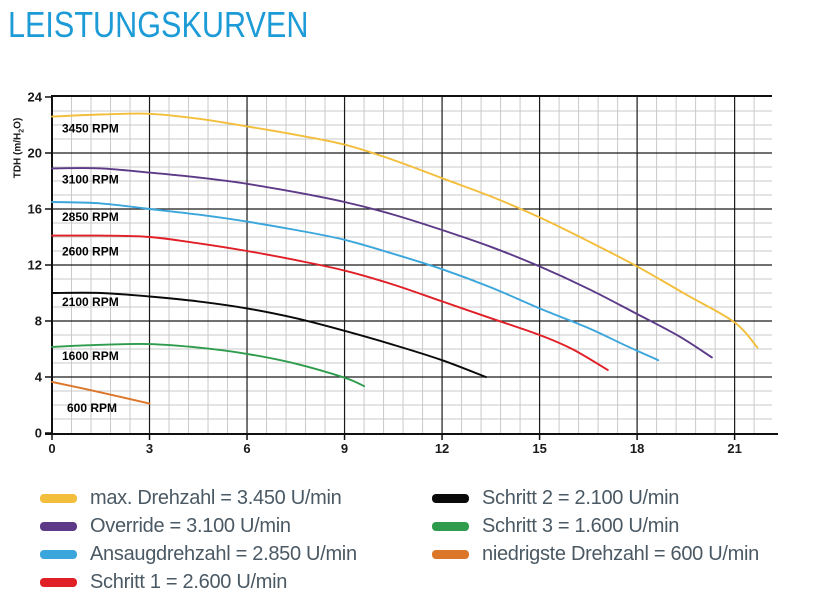 This screenshot has width=815, height=605. I want to click on y-tick-label-4: 4, so click(39, 377).